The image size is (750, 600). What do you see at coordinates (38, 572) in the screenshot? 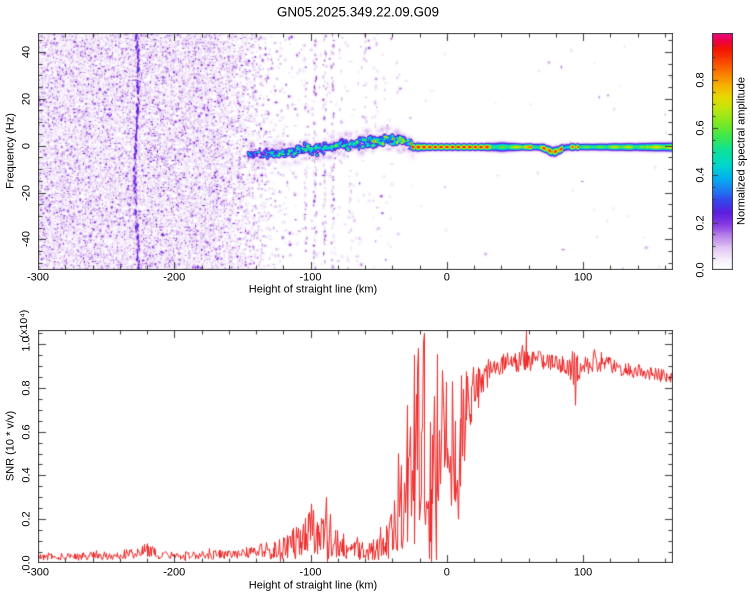
I see `snr-xtick-label: -300` at bounding box center [38, 572].